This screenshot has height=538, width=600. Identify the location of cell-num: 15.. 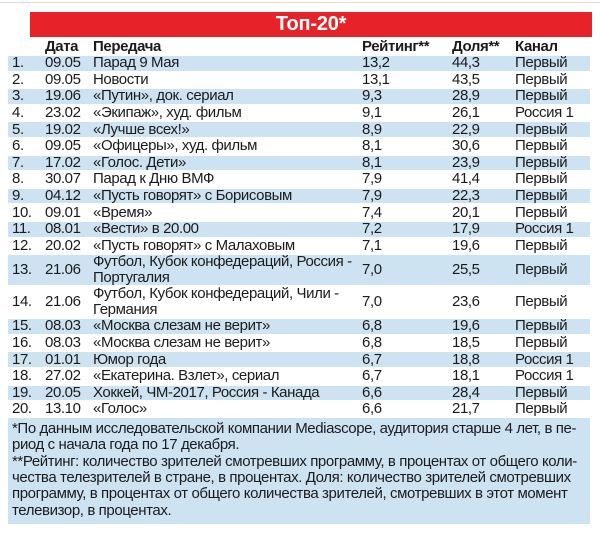
(22, 326).